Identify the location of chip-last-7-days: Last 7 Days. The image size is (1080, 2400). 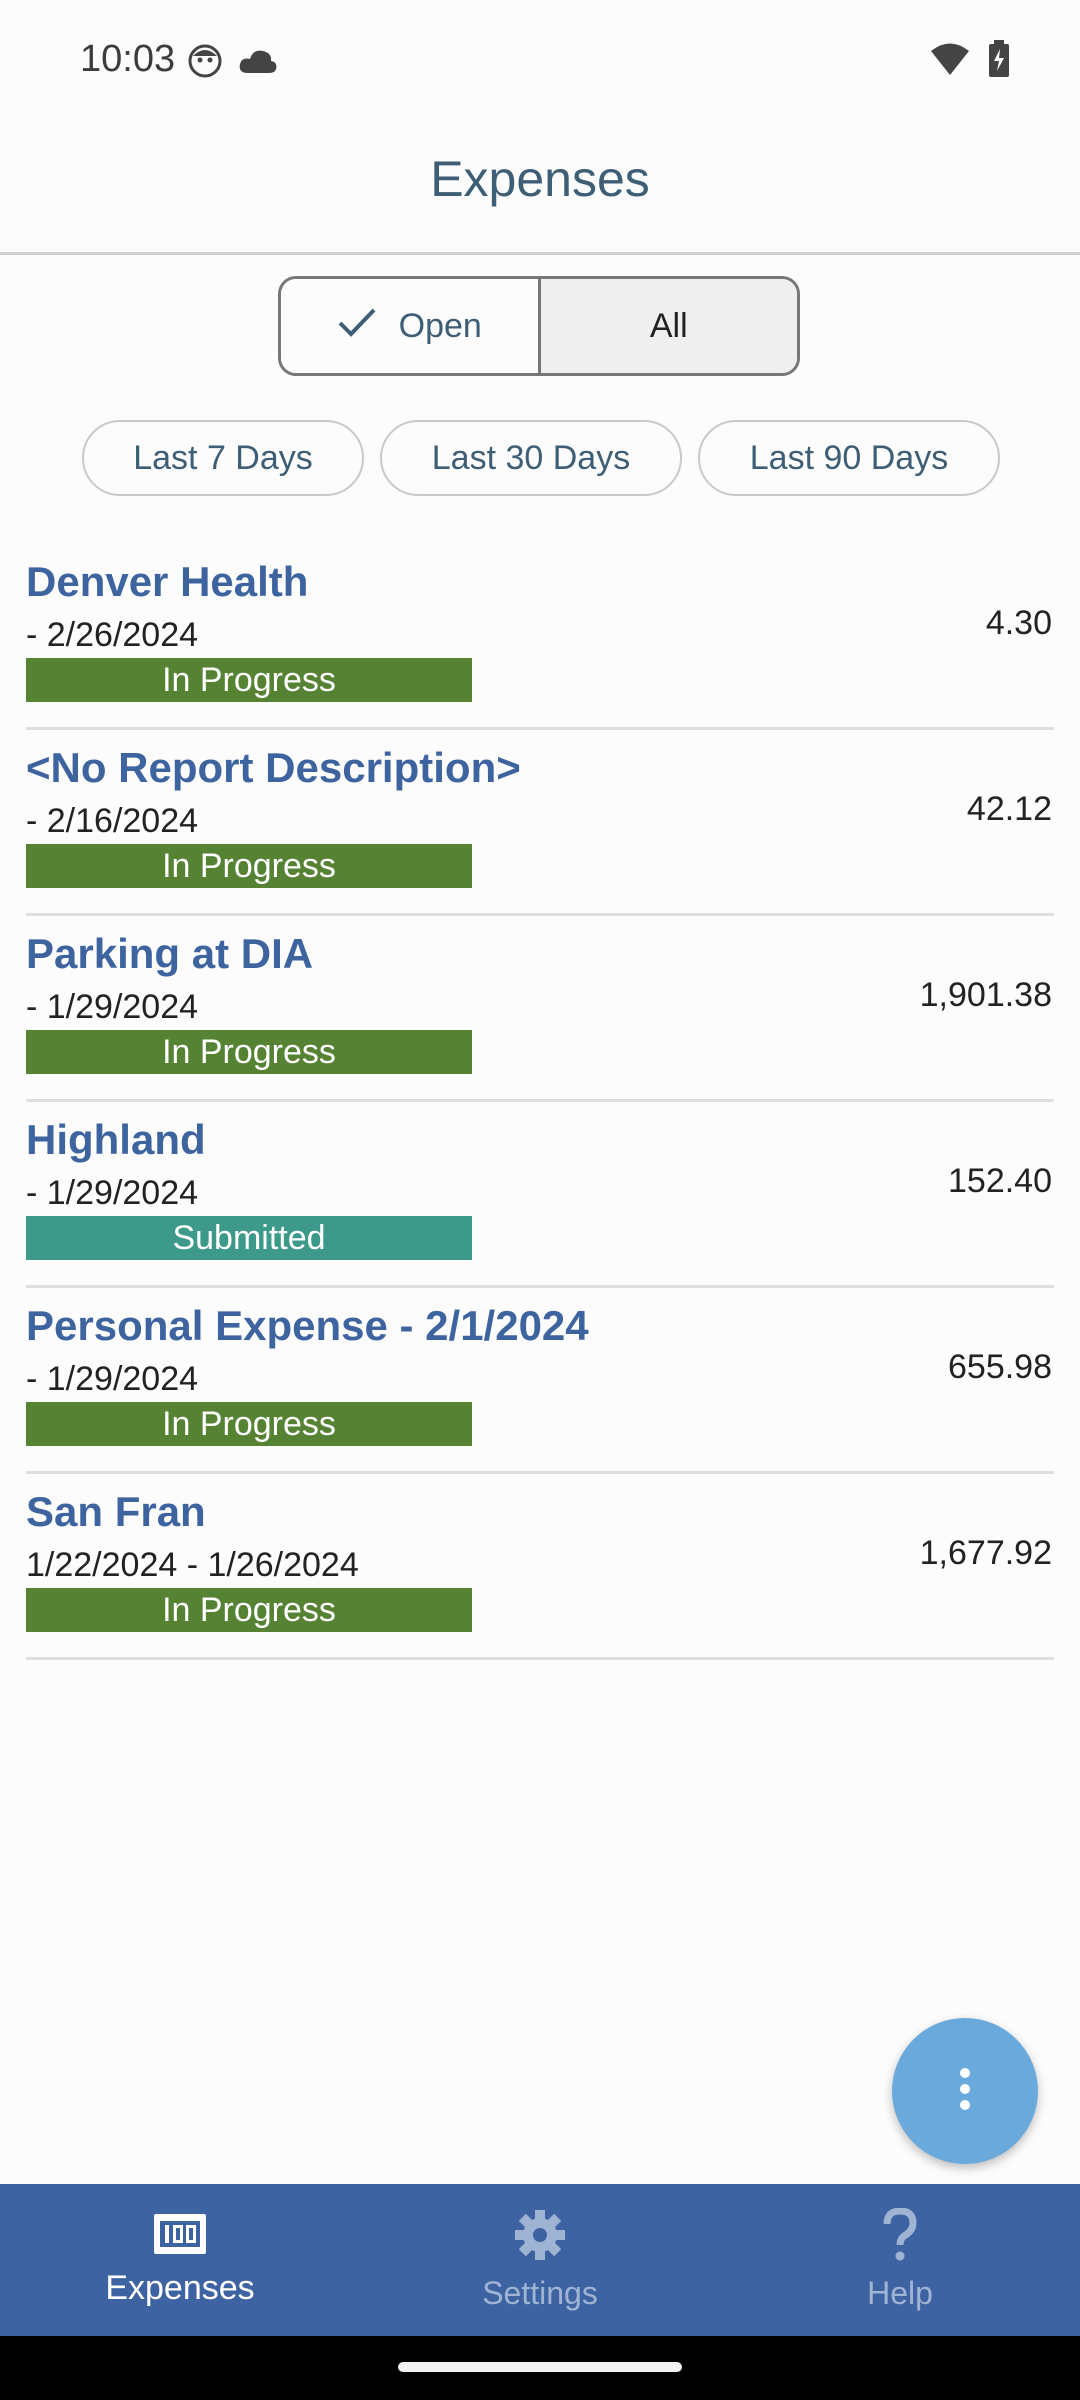
(223, 458).